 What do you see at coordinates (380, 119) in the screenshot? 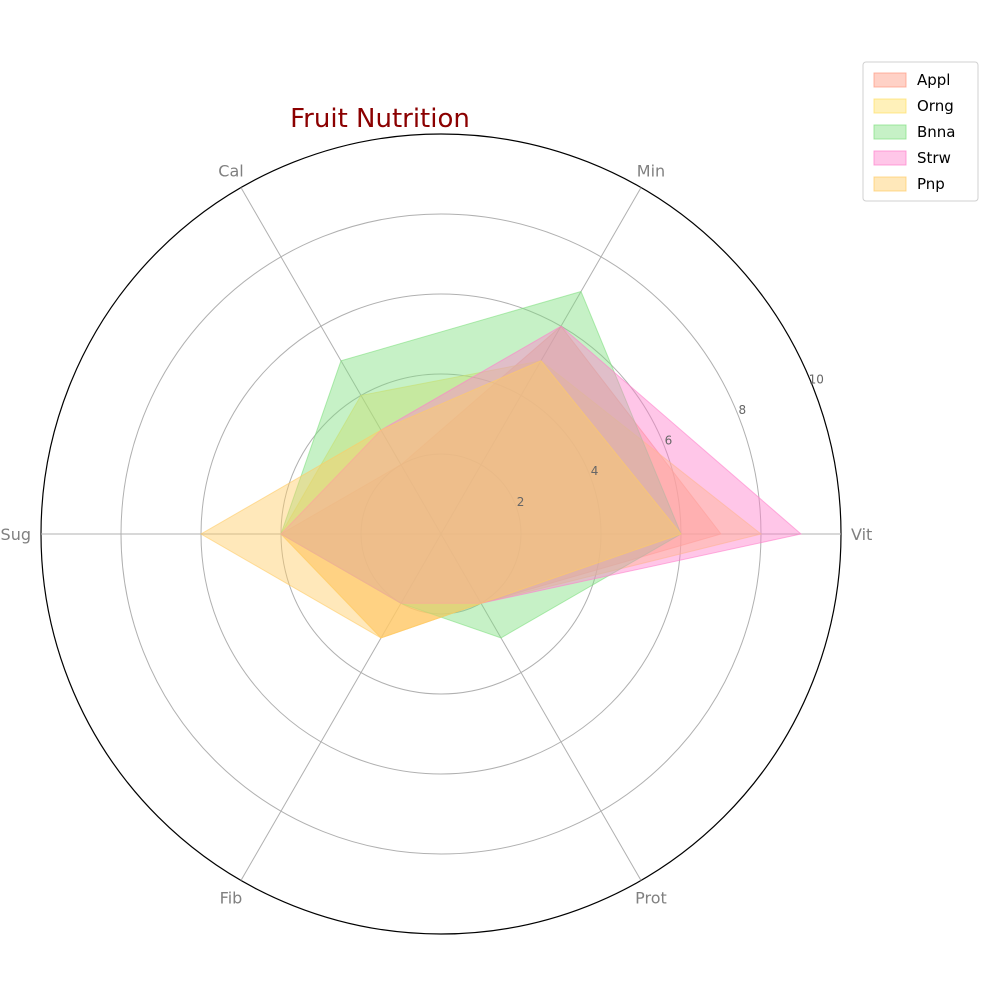
I see `chart-title: Fruit Nutrition` at bounding box center [380, 119].